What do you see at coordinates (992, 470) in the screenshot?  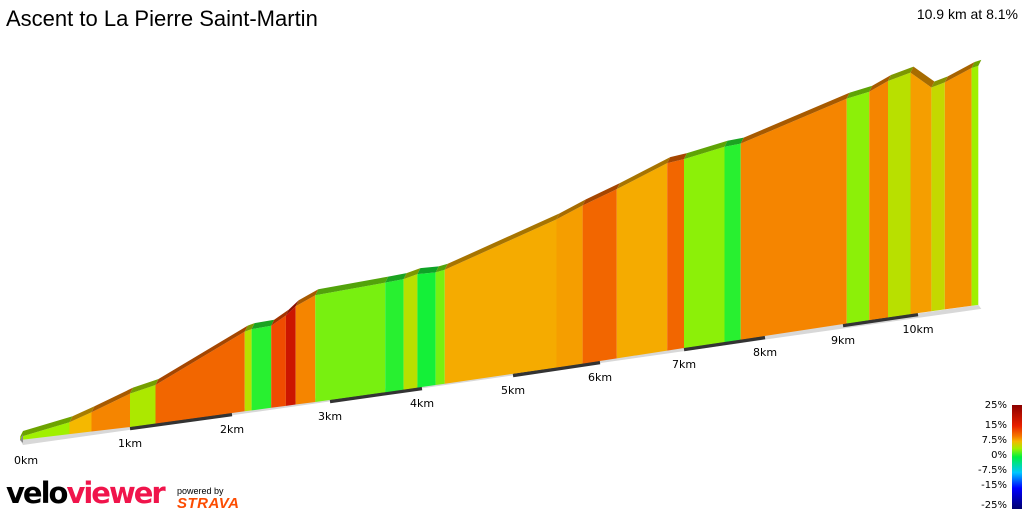 I see `legend-label: -7.5%` at bounding box center [992, 470].